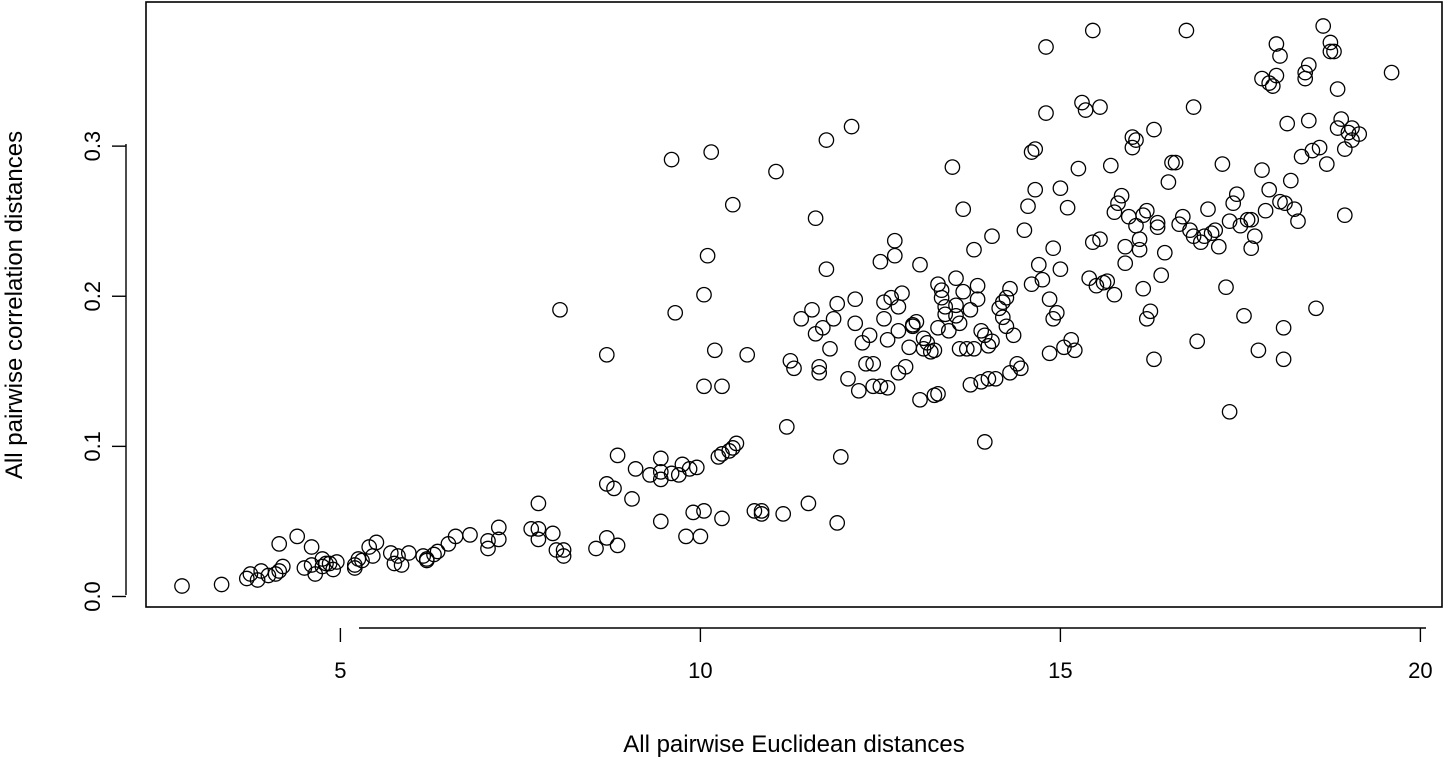 This screenshot has height=760, width=1445. Describe the element at coordinates (794, 744) in the screenshot. I see `x-axis-title: All pairwise Euclidean distances` at that location.